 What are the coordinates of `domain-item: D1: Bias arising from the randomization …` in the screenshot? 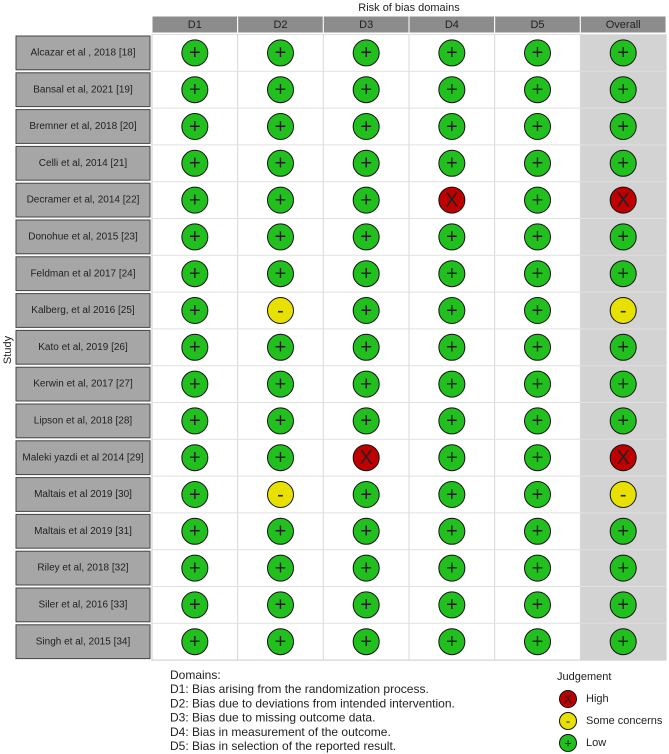 It's located at (299, 689).